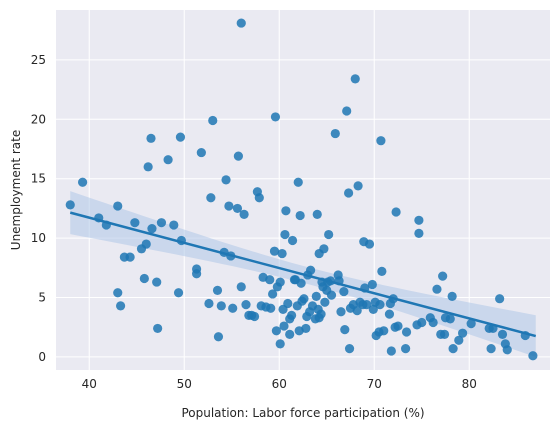  I want to click on y-tick-label: 20, so click(38, 119).